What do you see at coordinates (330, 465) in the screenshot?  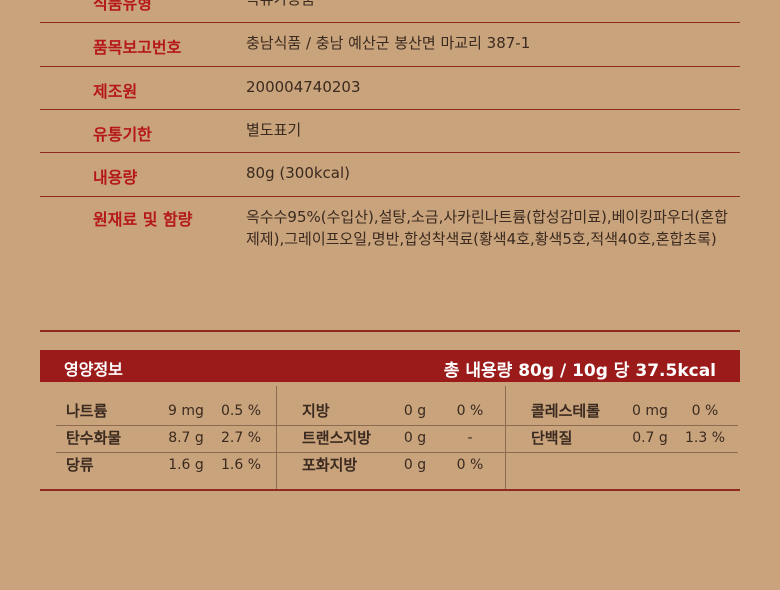 I see `nutrient-name: 포화지방` at bounding box center [330, 465].